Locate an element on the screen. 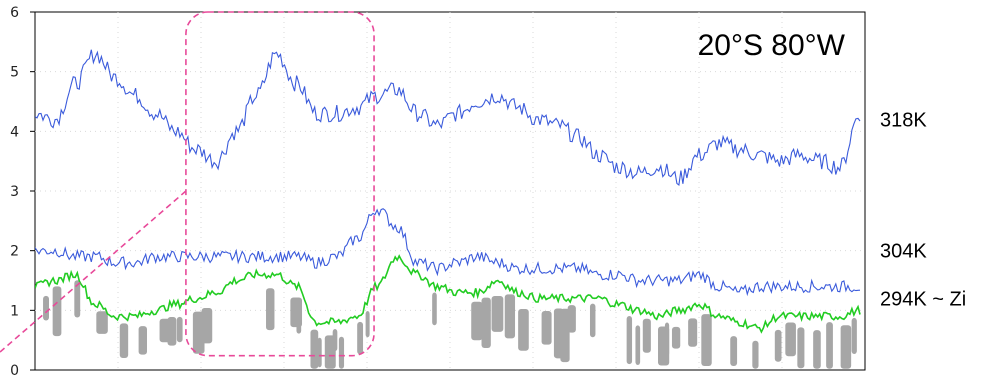 This screenshot has height=383, width=1004. y-tick-label: 2 is located at coordinates (14, 252).